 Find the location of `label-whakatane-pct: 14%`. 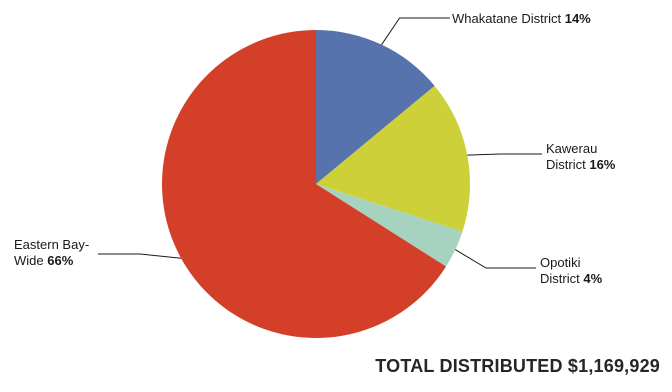

label-whakatane-pct: 14% is located at coordinates (577, 18).